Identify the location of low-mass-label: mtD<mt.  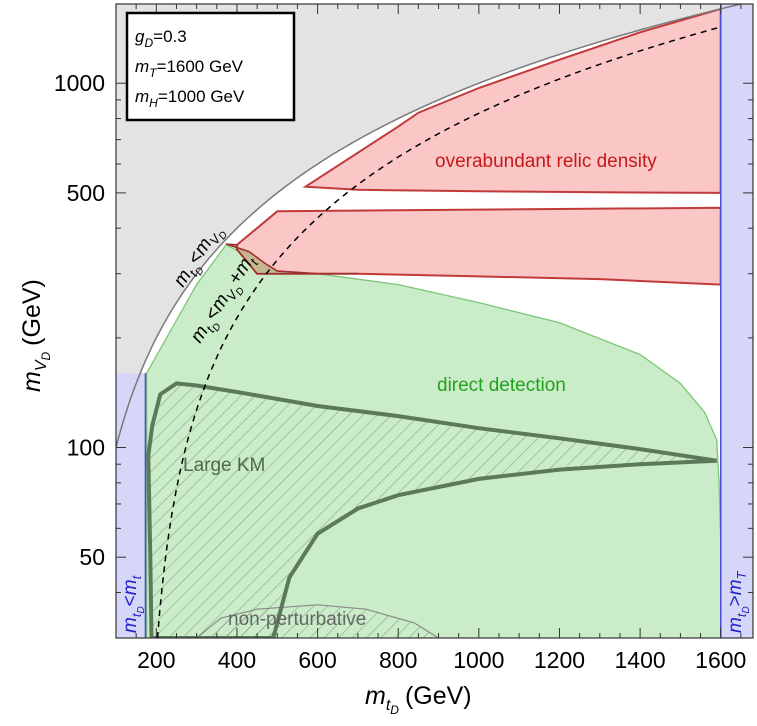
(133, 603).